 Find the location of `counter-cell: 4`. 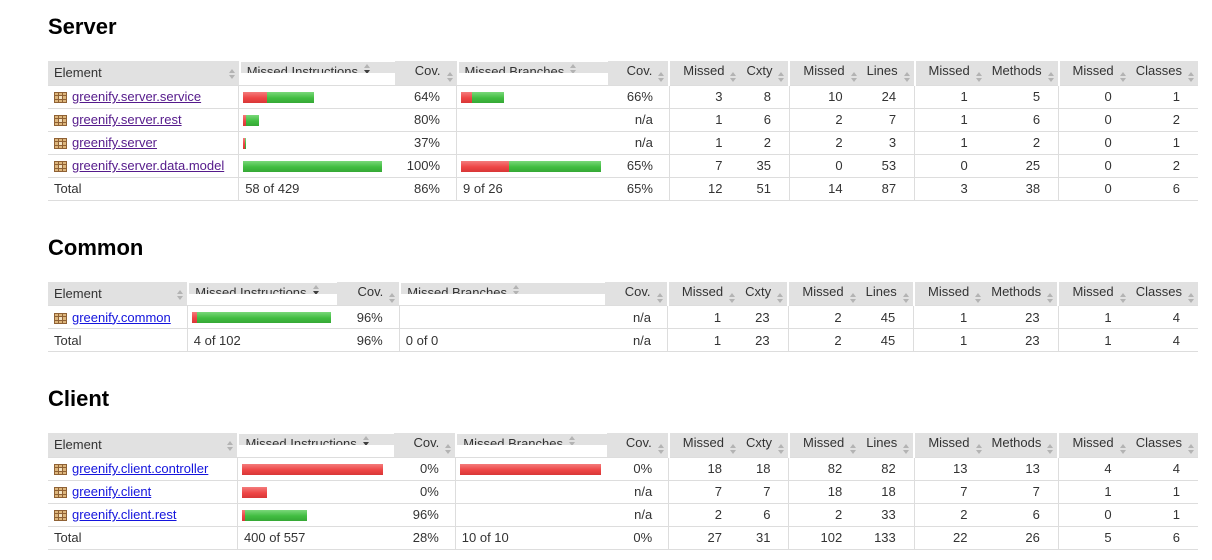

counter-cell: 4 is located at coordinates (1163, 317).